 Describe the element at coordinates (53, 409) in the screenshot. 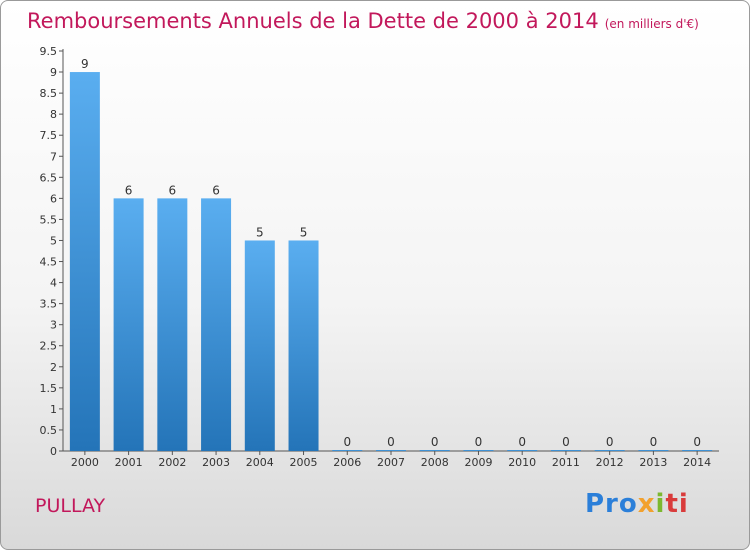

I see `y-tick-label: 1` at that location.